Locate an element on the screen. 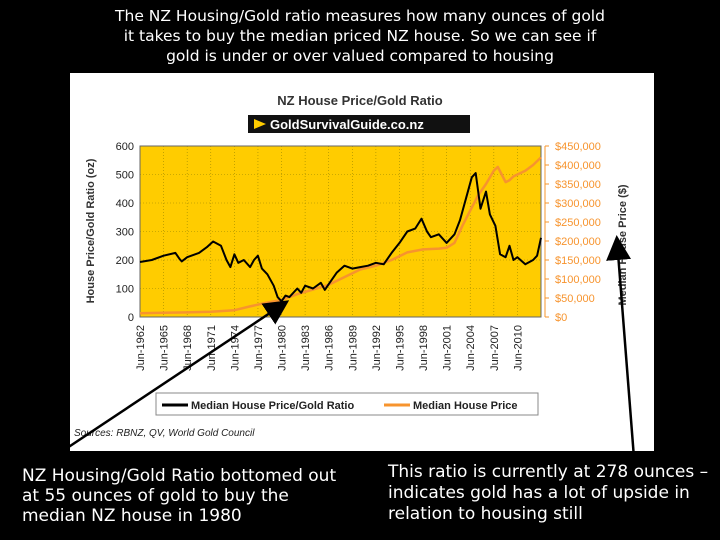 This screenshot has height=540, width=720. x-tick-label: Jun-1968 is located at coordinates (188, 348).